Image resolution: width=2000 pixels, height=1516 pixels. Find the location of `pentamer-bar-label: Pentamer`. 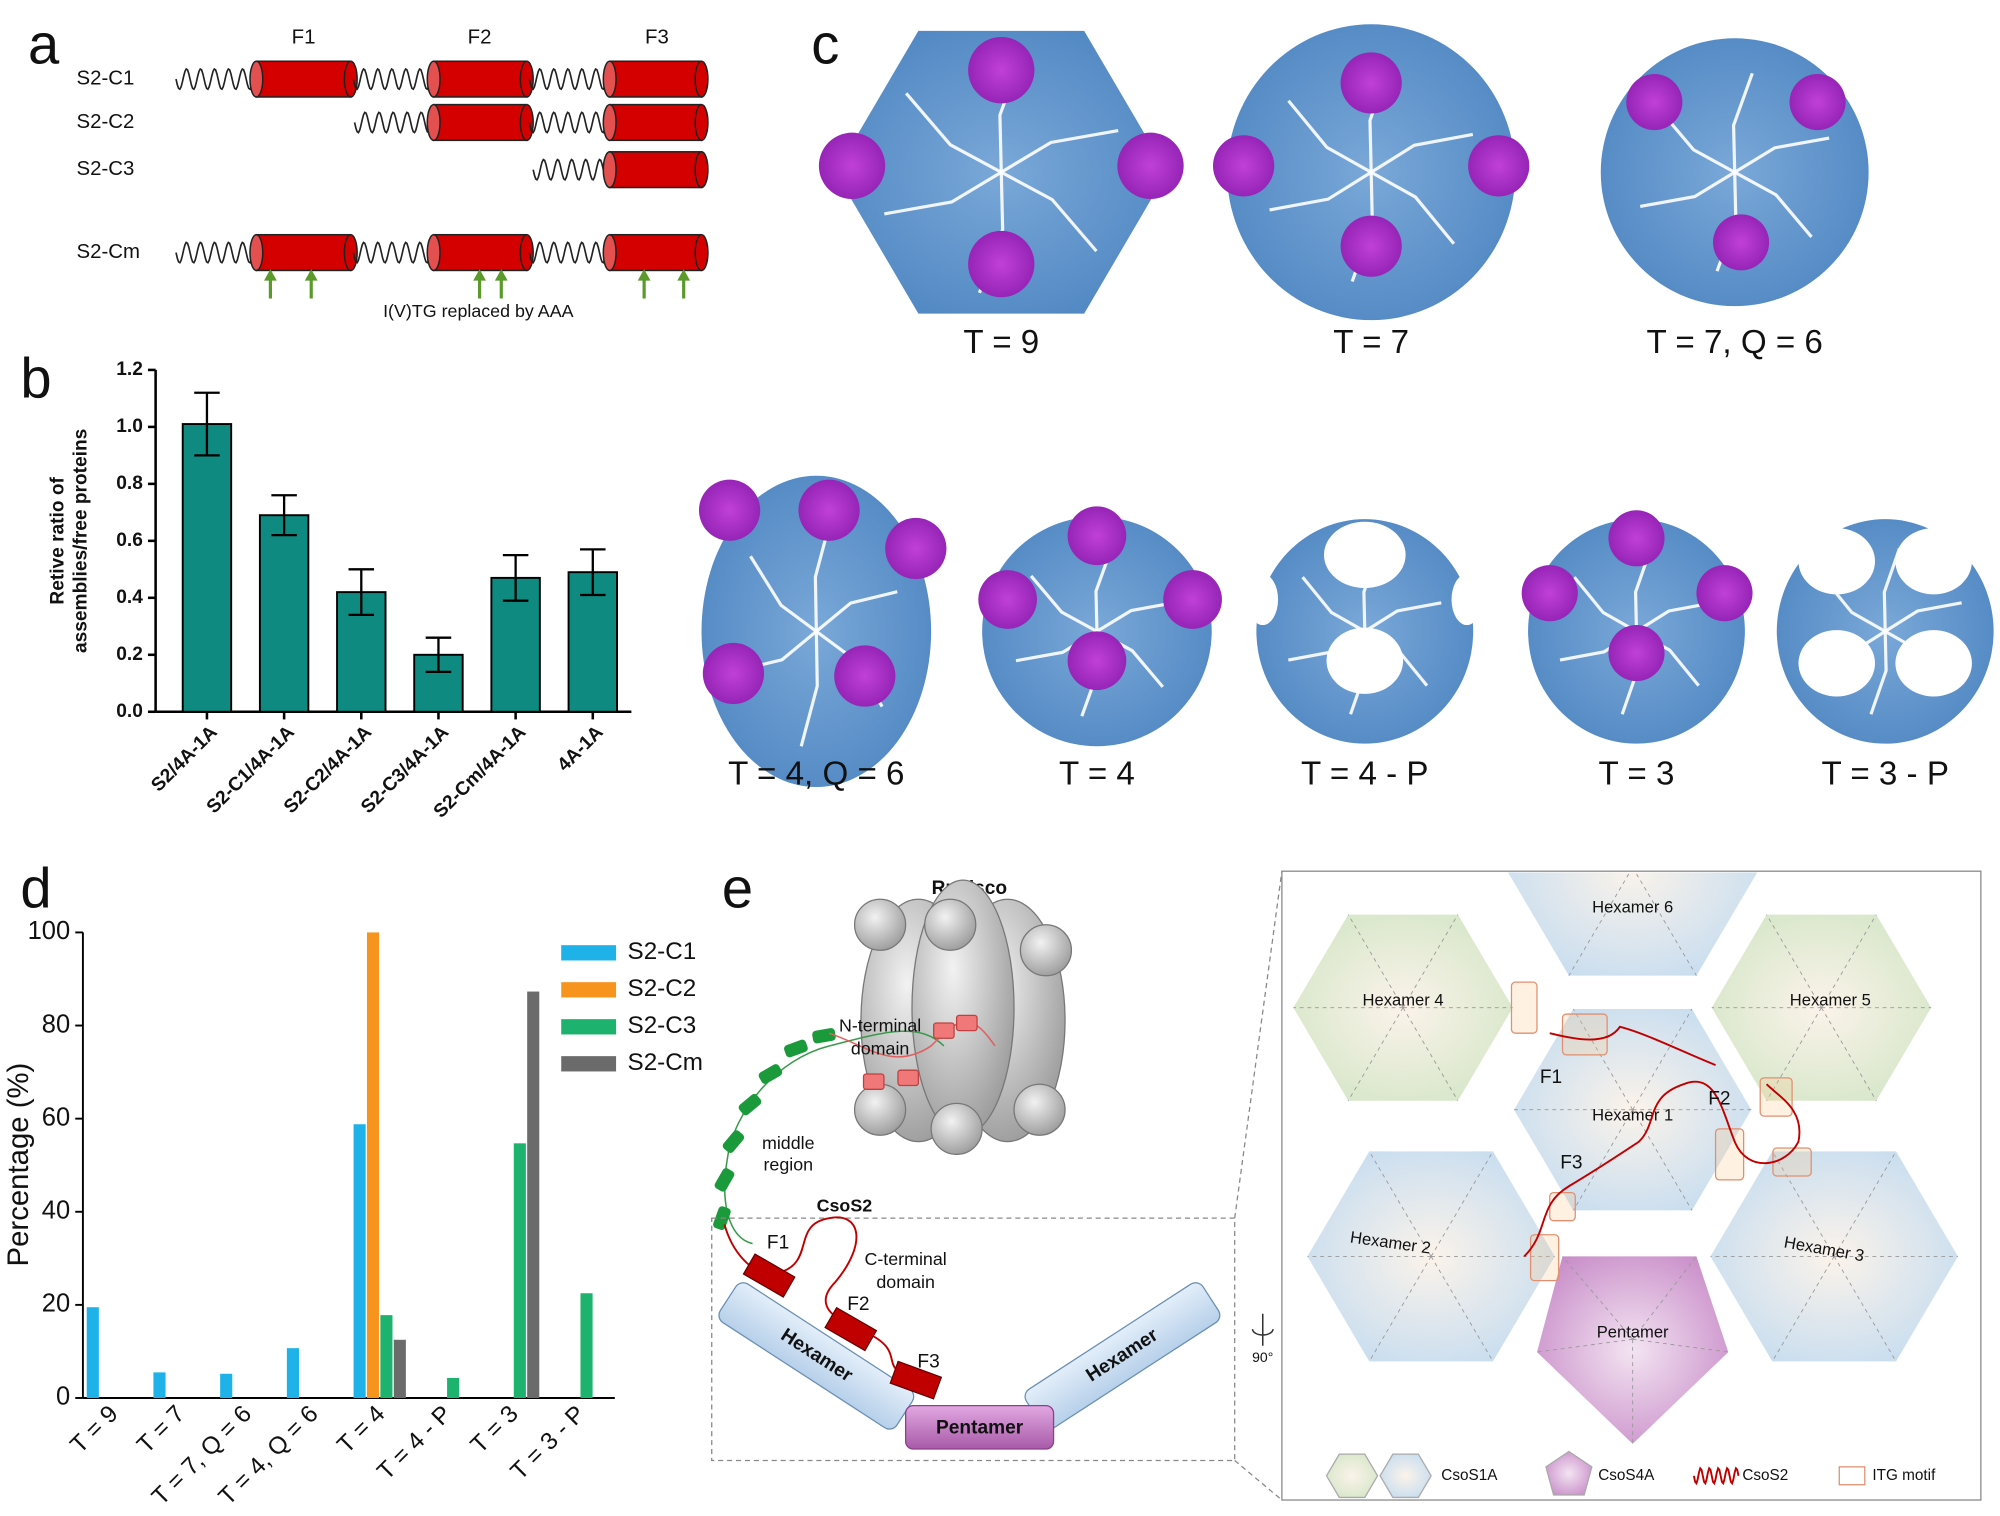

pentamer-bar-label: Pentamer is located at coordinates (980, 1428).